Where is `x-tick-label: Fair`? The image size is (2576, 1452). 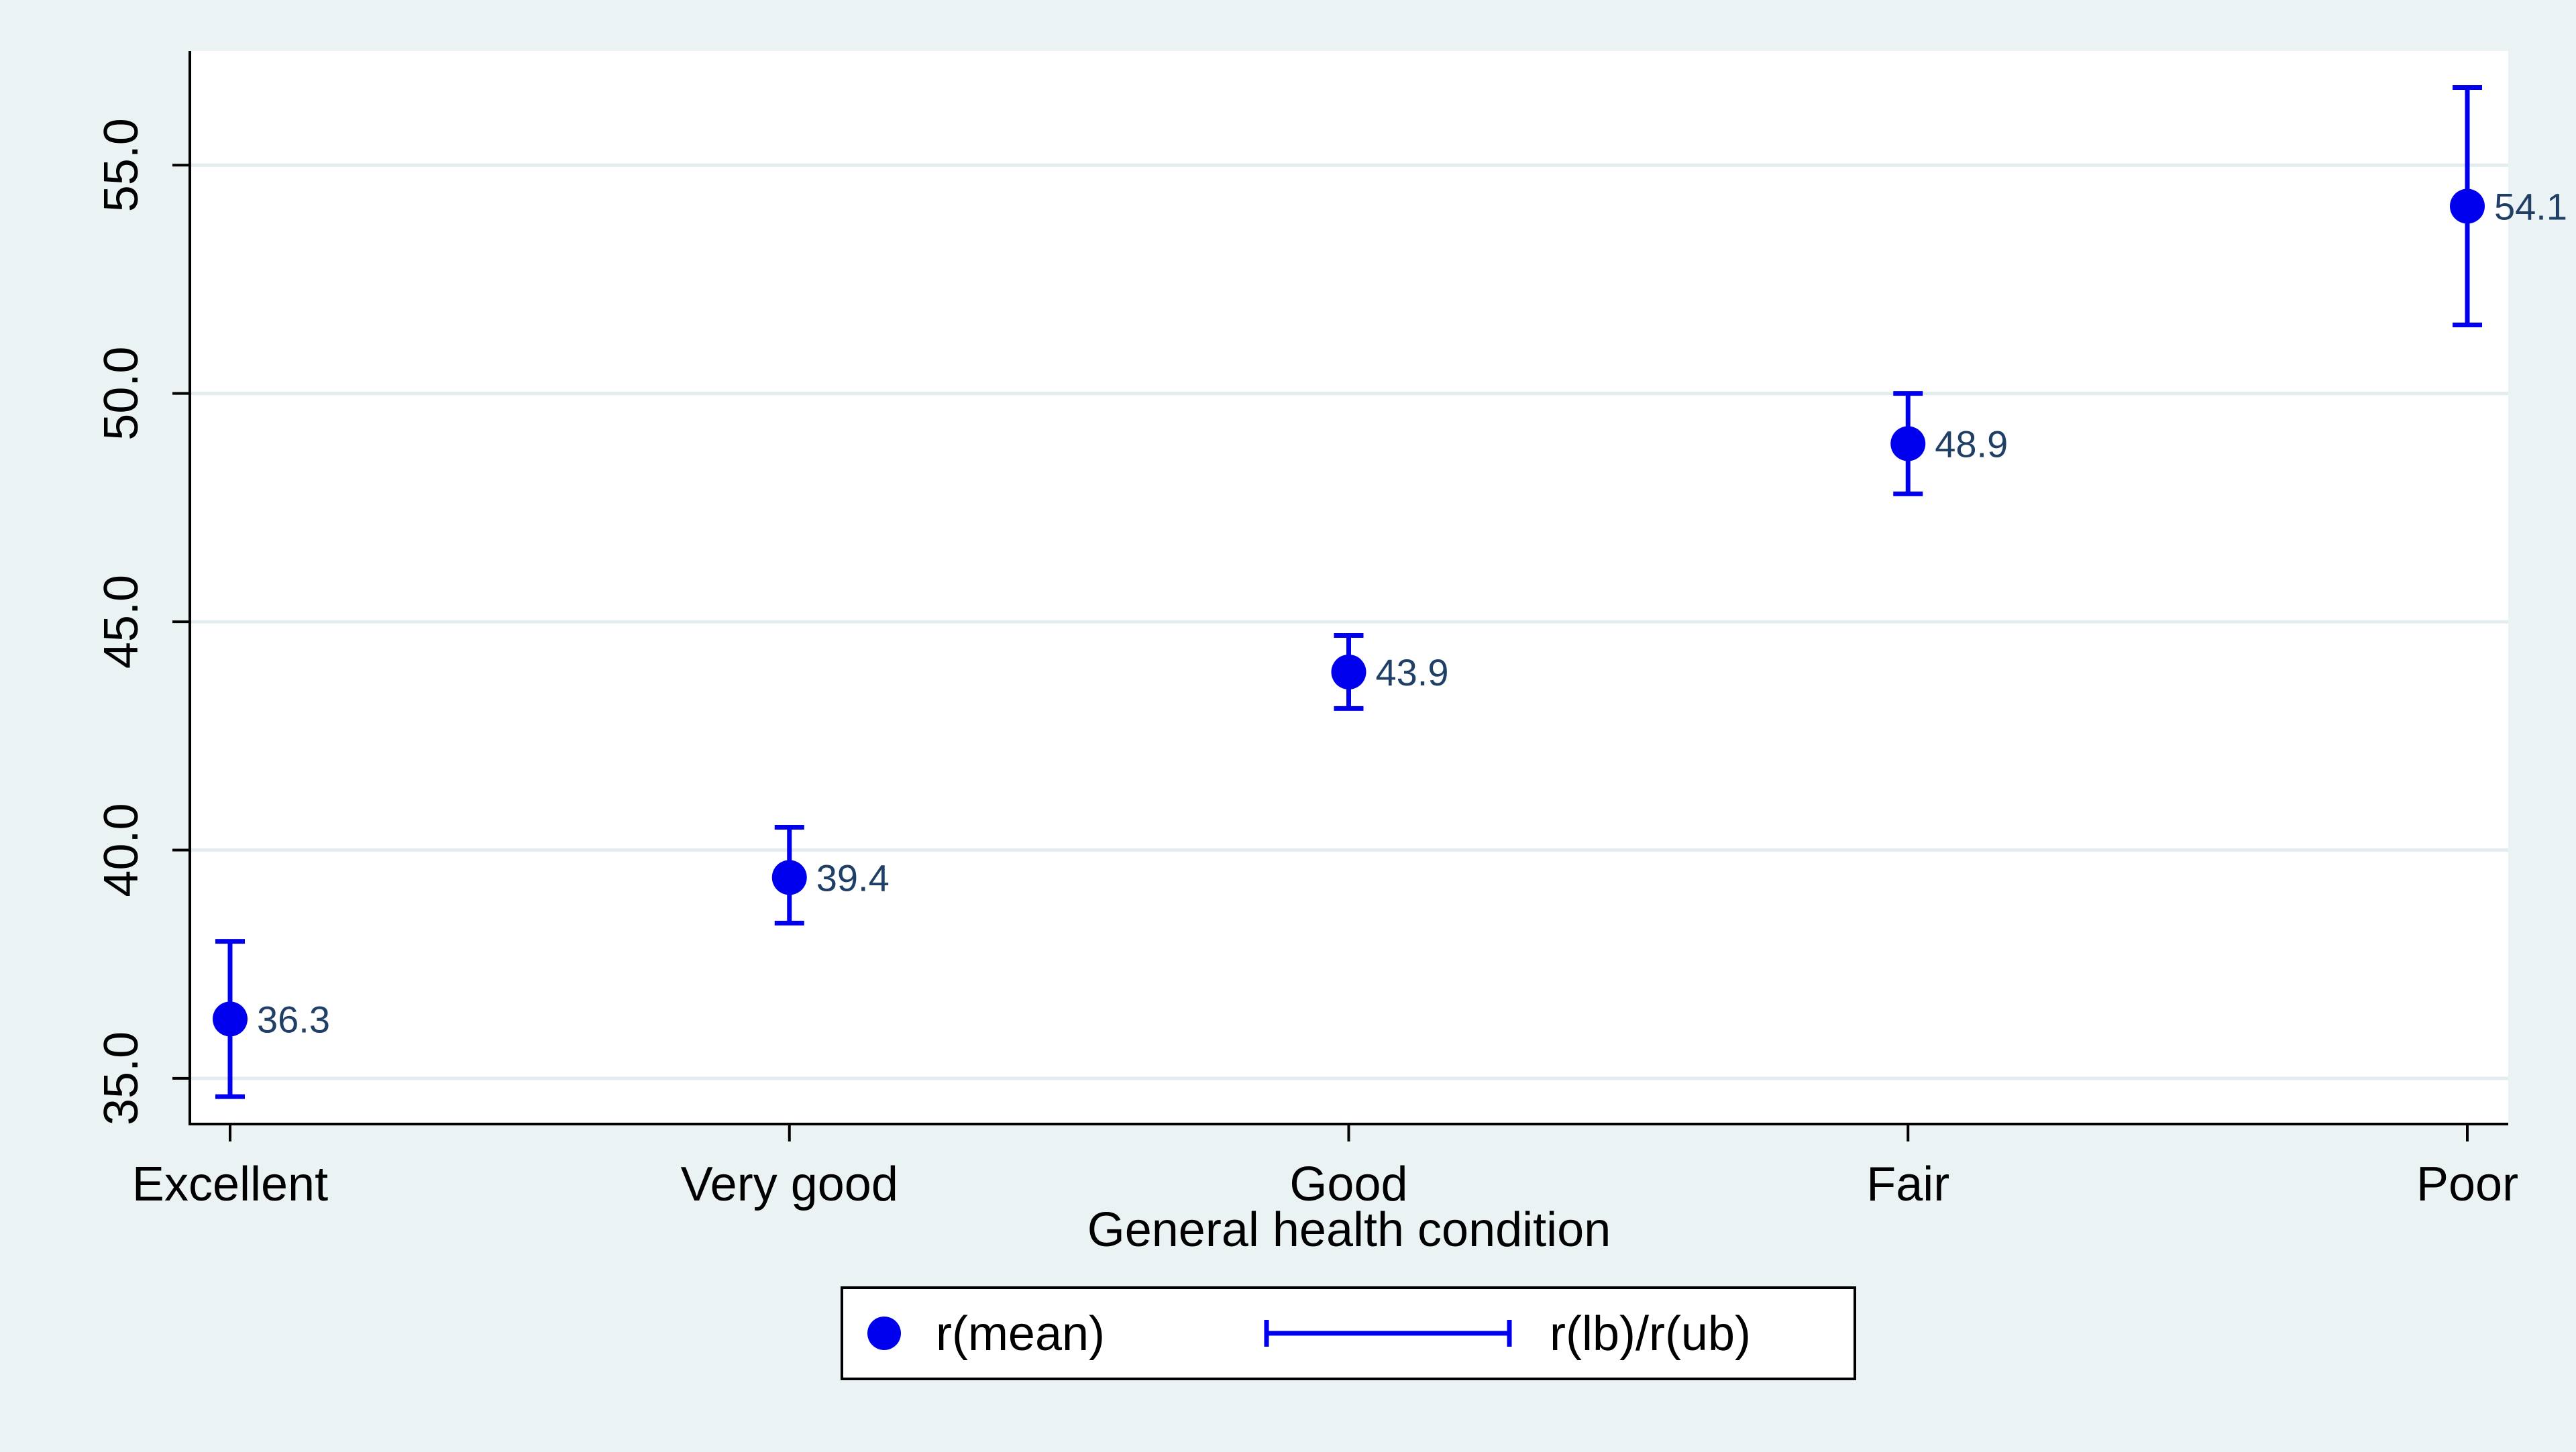 x-tick-label: Fair is located at coordinates (1907, 1184).